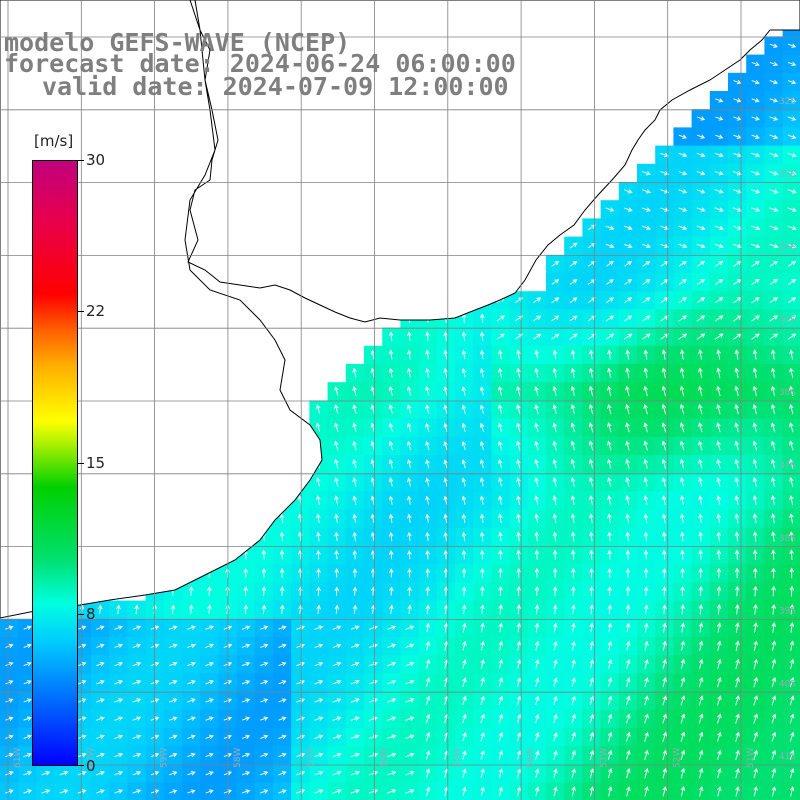  What do you see at coordinates (91, 758) in the screenshot?
I see `longitude-label: 60W` at bounding box center [91, 758].